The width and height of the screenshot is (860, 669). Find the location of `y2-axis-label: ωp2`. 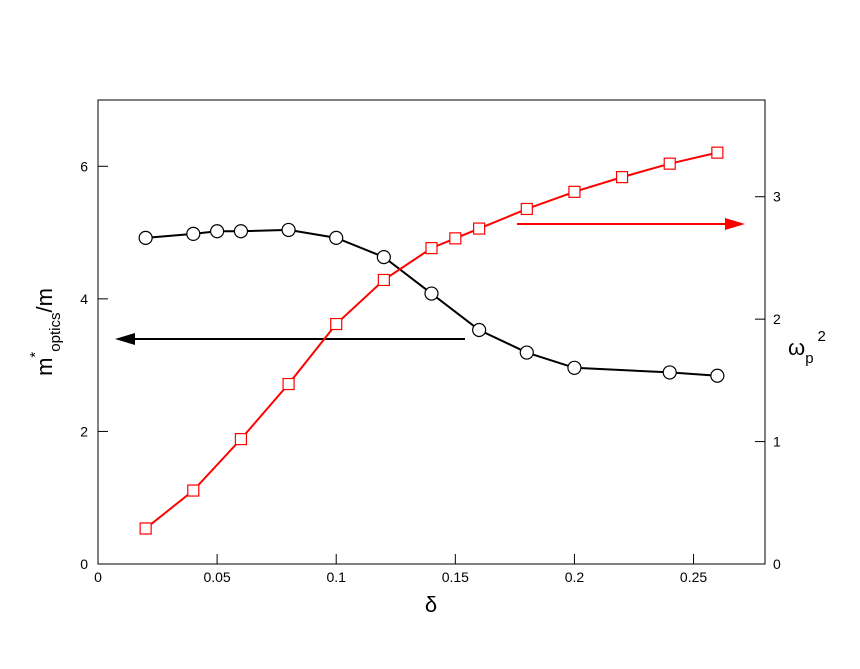

y2-axis-label: ωp2 is located at coordinates (807, 347).